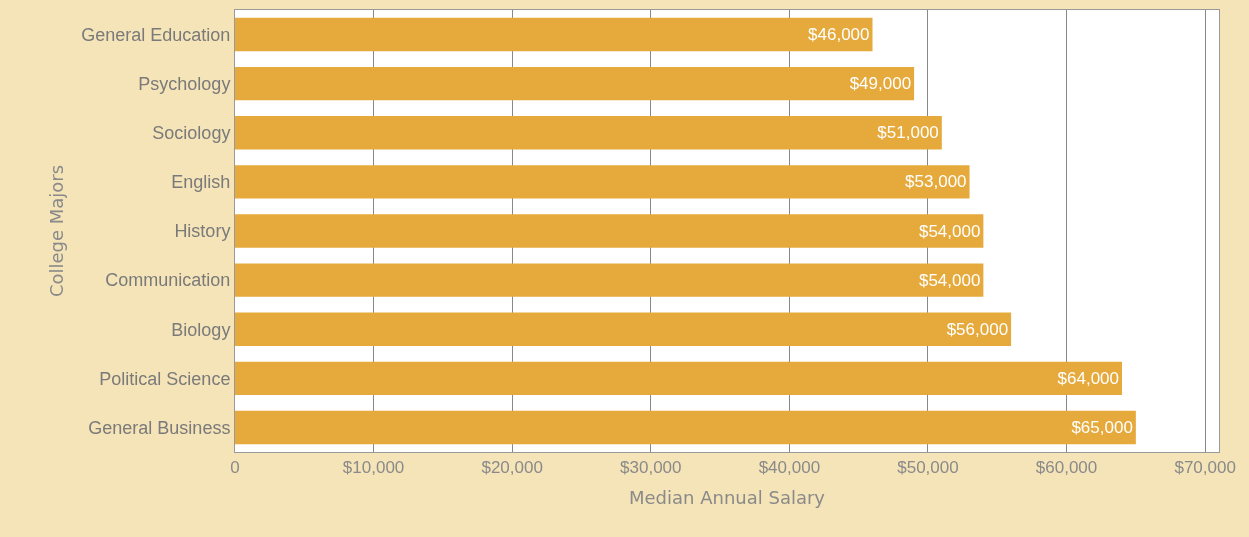 This screenshot has width=1249, height=537. I want to click on data-label: $51,000, so click(908, 133).